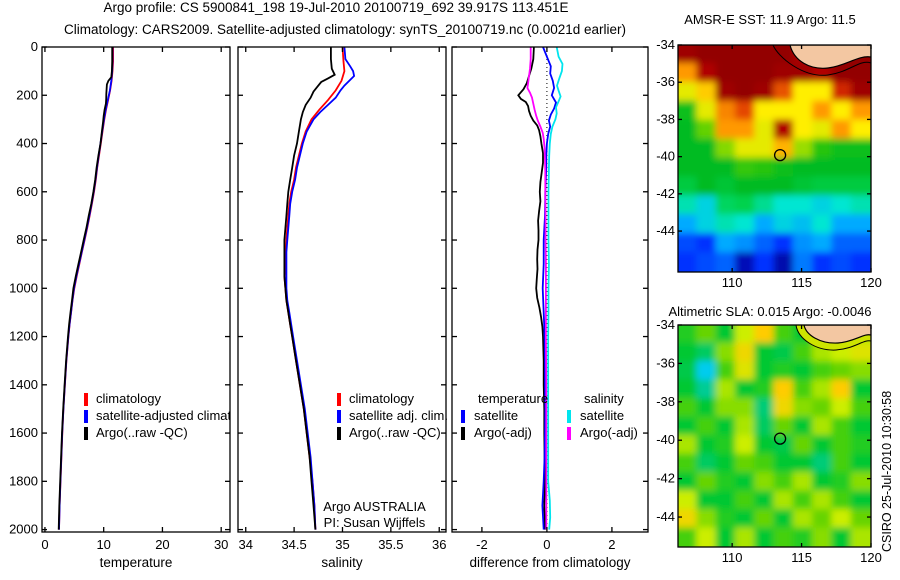 Image resolution: width=900 pixels, height=580 pixels. Describe the element at coordinates (27, 94) in the screenshot. I see `y-tick-label: 200` at that location.